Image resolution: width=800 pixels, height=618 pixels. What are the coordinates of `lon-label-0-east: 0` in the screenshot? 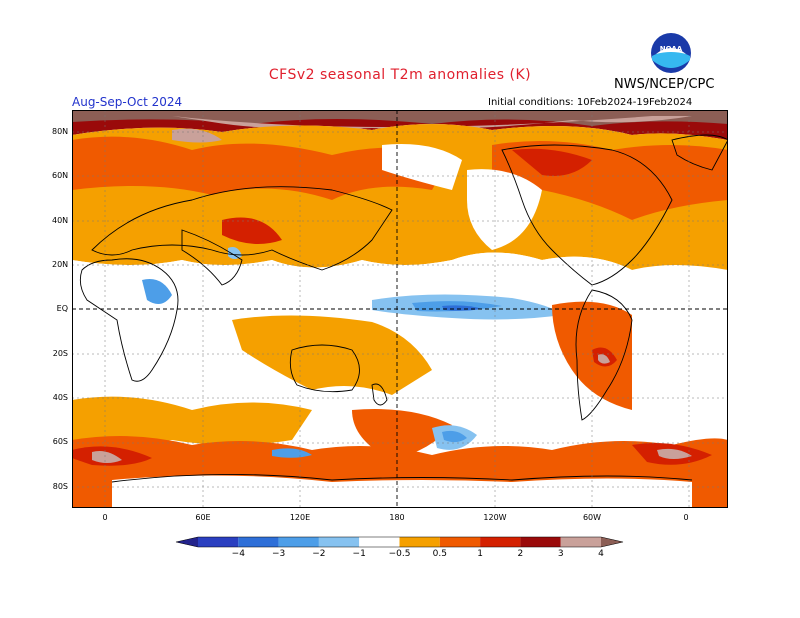 It's located at (686, 517).